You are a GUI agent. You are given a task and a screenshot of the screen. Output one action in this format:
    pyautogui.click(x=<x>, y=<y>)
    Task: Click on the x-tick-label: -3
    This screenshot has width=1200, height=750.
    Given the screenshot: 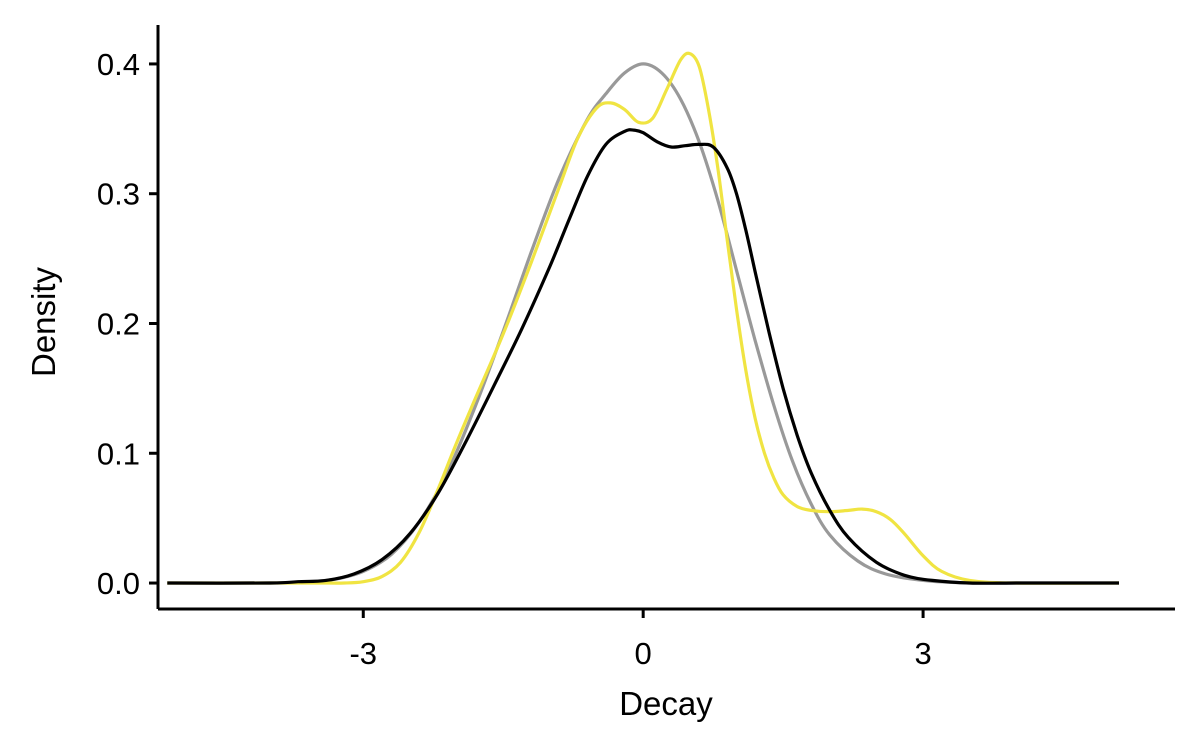 What is the action you would take?
    pyautogui.click(x=363, y=653)
    